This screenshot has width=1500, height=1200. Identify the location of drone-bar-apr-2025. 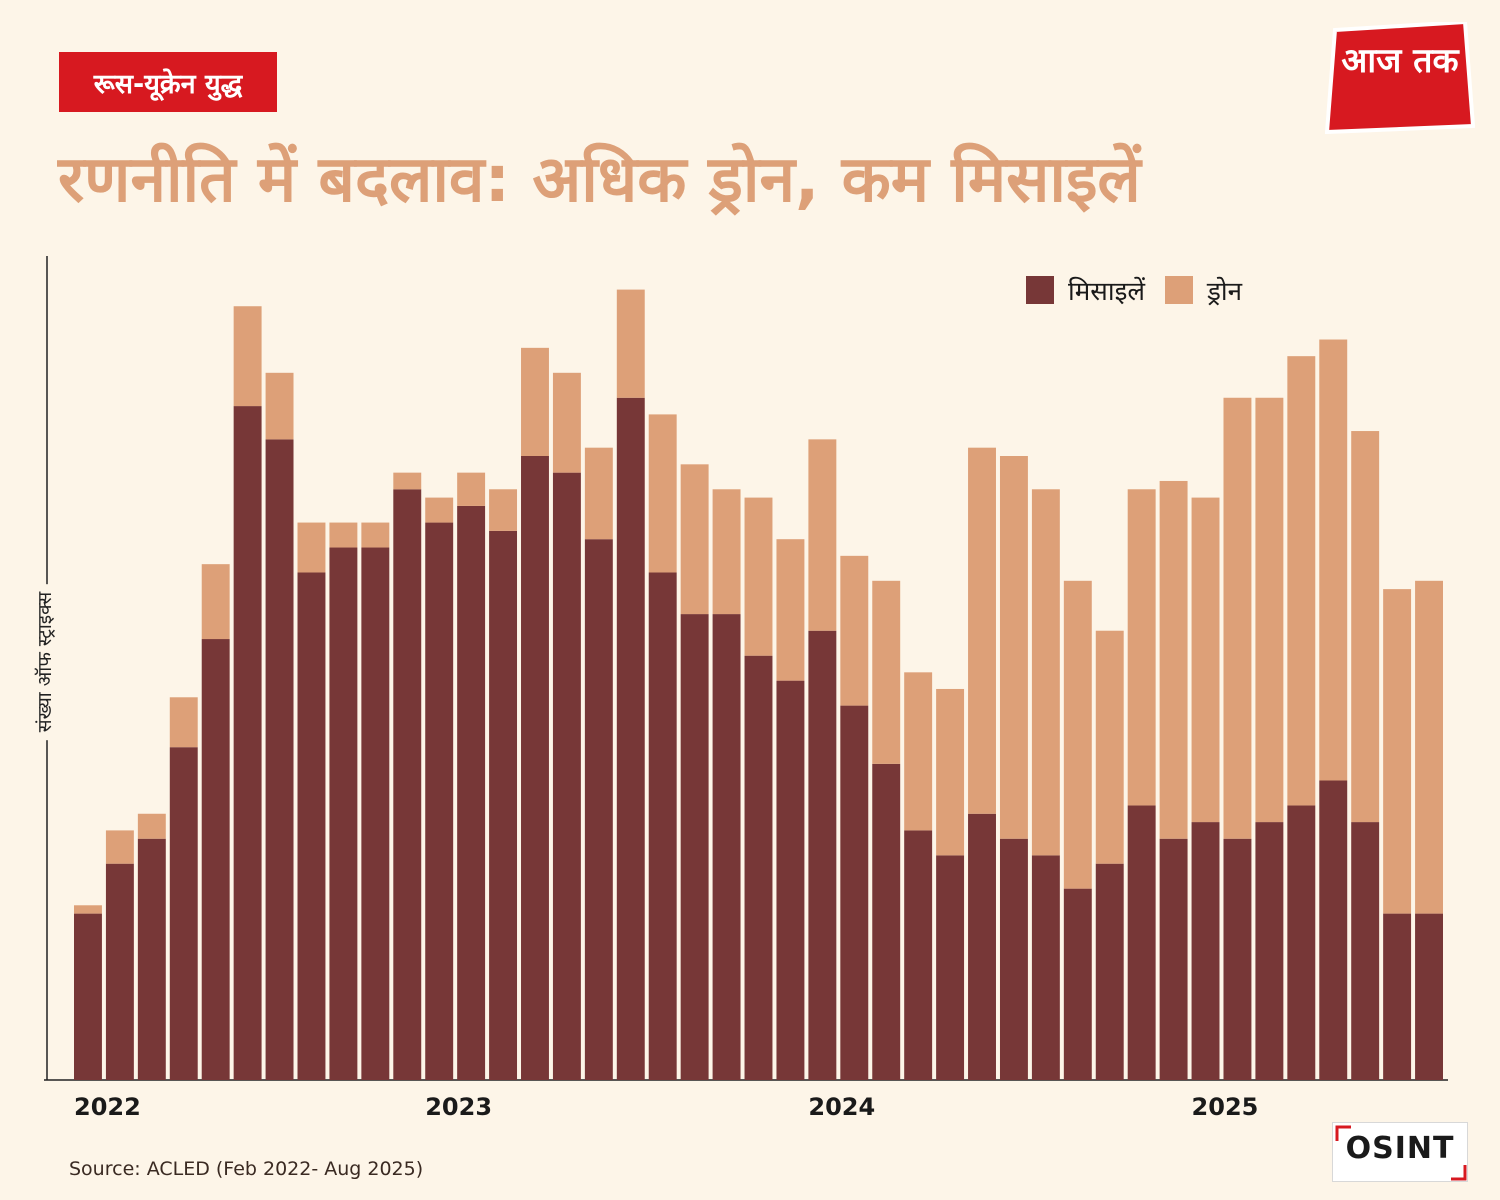
(1301, 581).